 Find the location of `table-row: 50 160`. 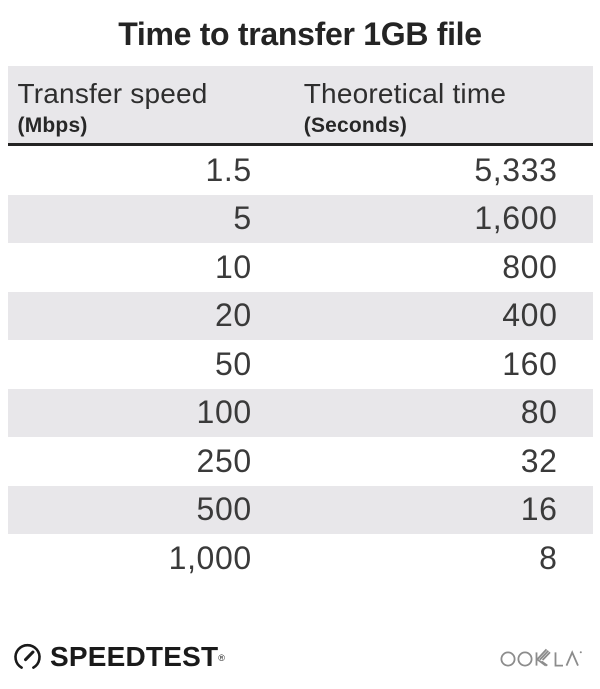

table-row: 50 160 is located at coordinates (300, 364).